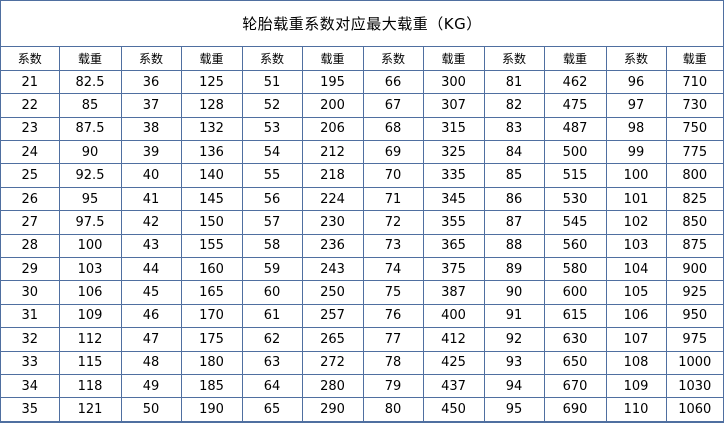 This screenshot has width=725, height=424. What do you see at coordinates (30, 409) in the screenshot?
I see `load-index-cell: 35` at bounding box center [30, 409].